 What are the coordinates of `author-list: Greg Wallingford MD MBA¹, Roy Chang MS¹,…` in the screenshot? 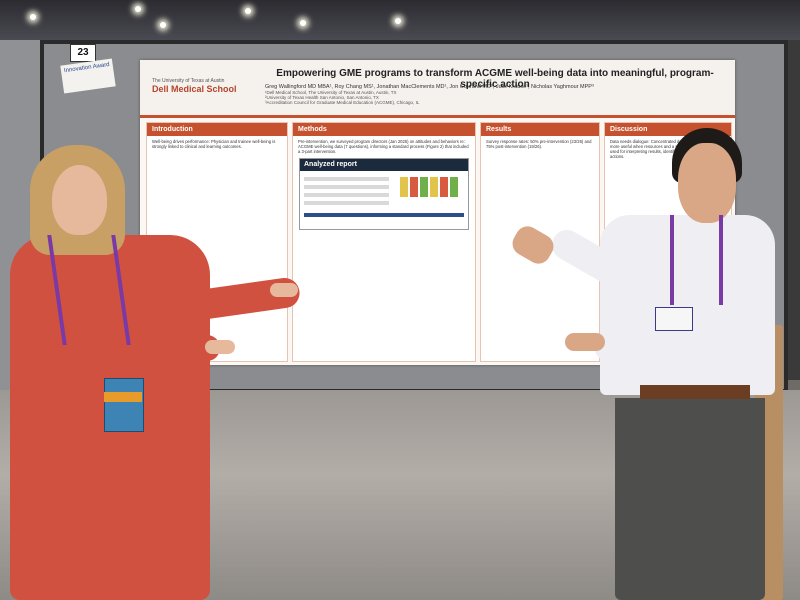 It's located at (429, 87).